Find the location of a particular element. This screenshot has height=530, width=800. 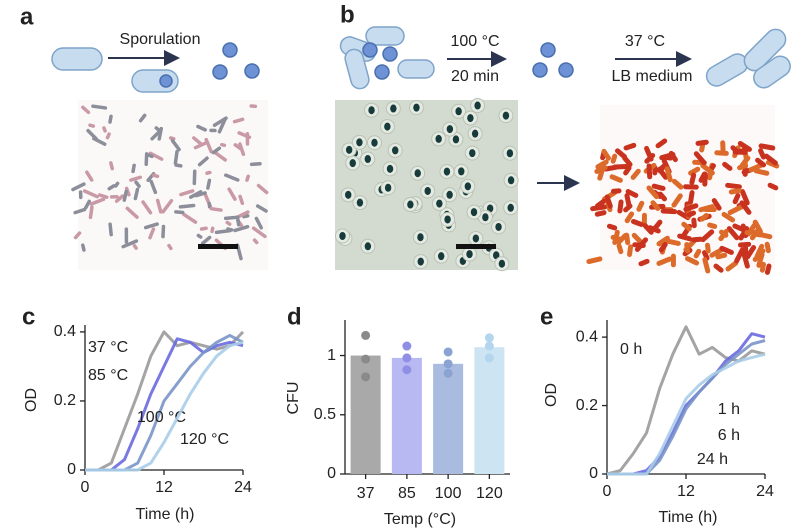

y-tick-label: 0.4 is located at coordinates (65, 331).